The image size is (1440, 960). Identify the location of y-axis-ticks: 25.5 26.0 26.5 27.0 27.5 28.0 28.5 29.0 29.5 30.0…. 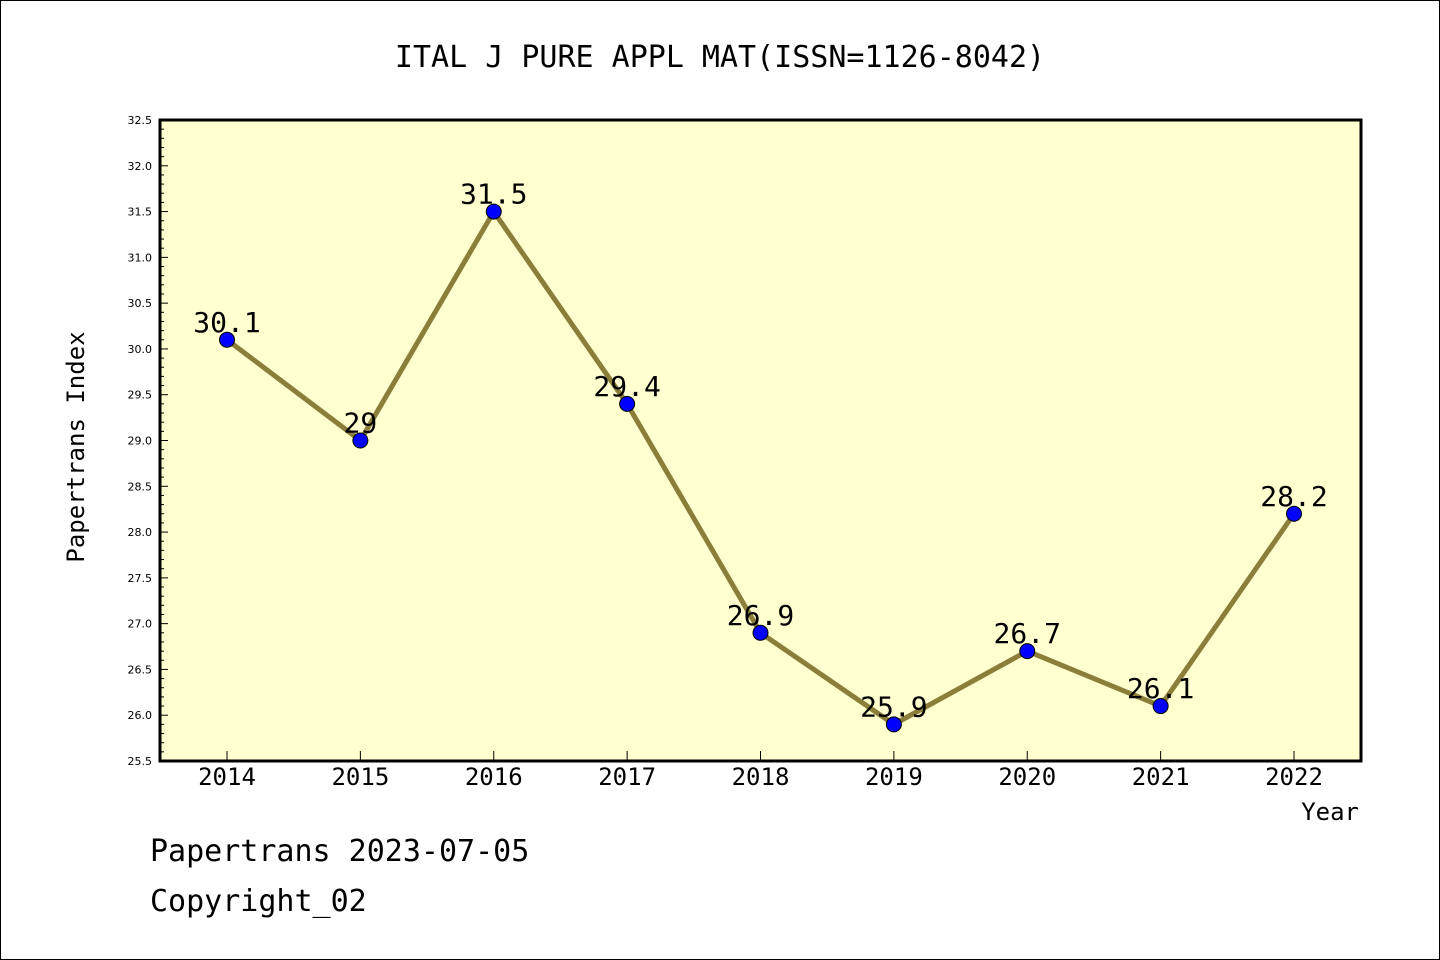
(148, 441).